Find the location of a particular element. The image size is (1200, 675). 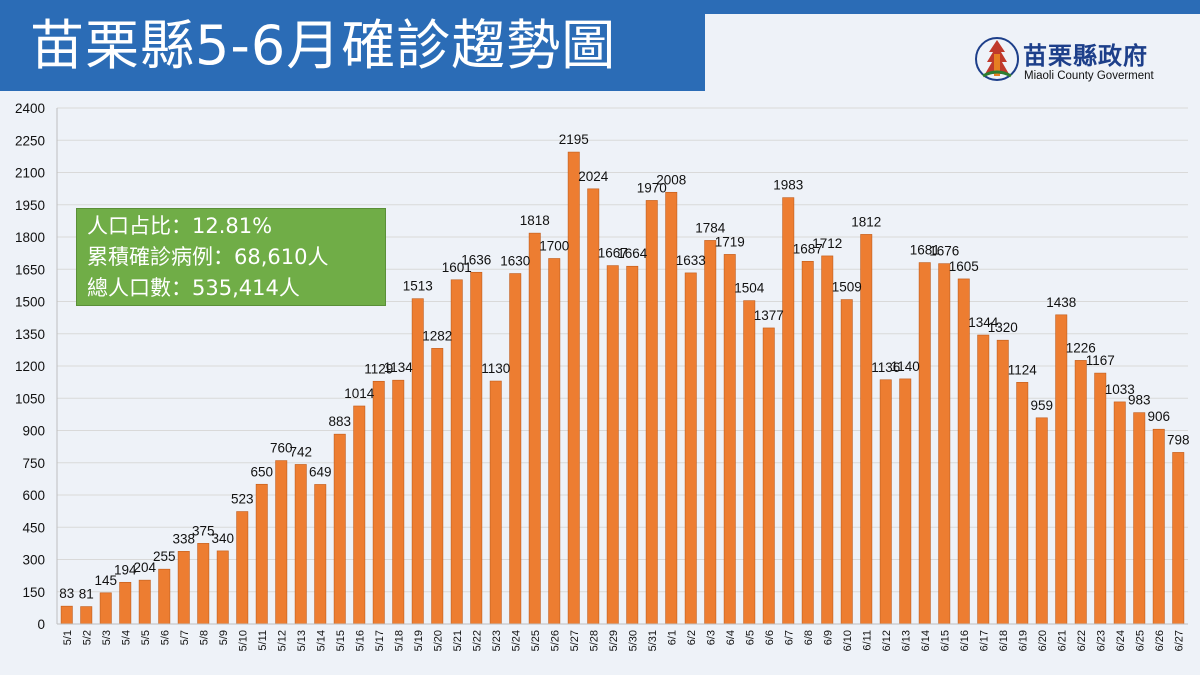

data-label: 742 is located at coordinates (300, 451).